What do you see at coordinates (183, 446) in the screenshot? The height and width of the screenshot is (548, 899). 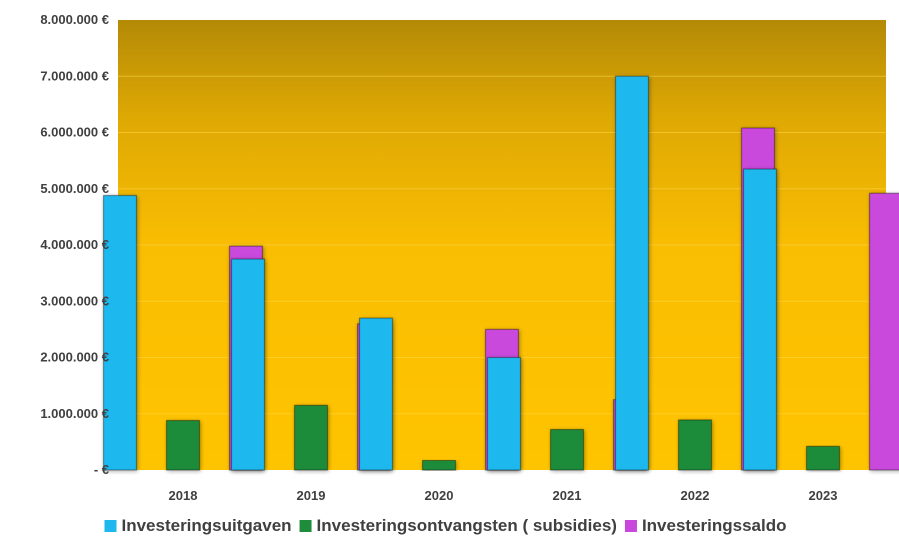 I see `bar-investeringsontvangsten-subsidies-2018` at bounding box center [183, 446].